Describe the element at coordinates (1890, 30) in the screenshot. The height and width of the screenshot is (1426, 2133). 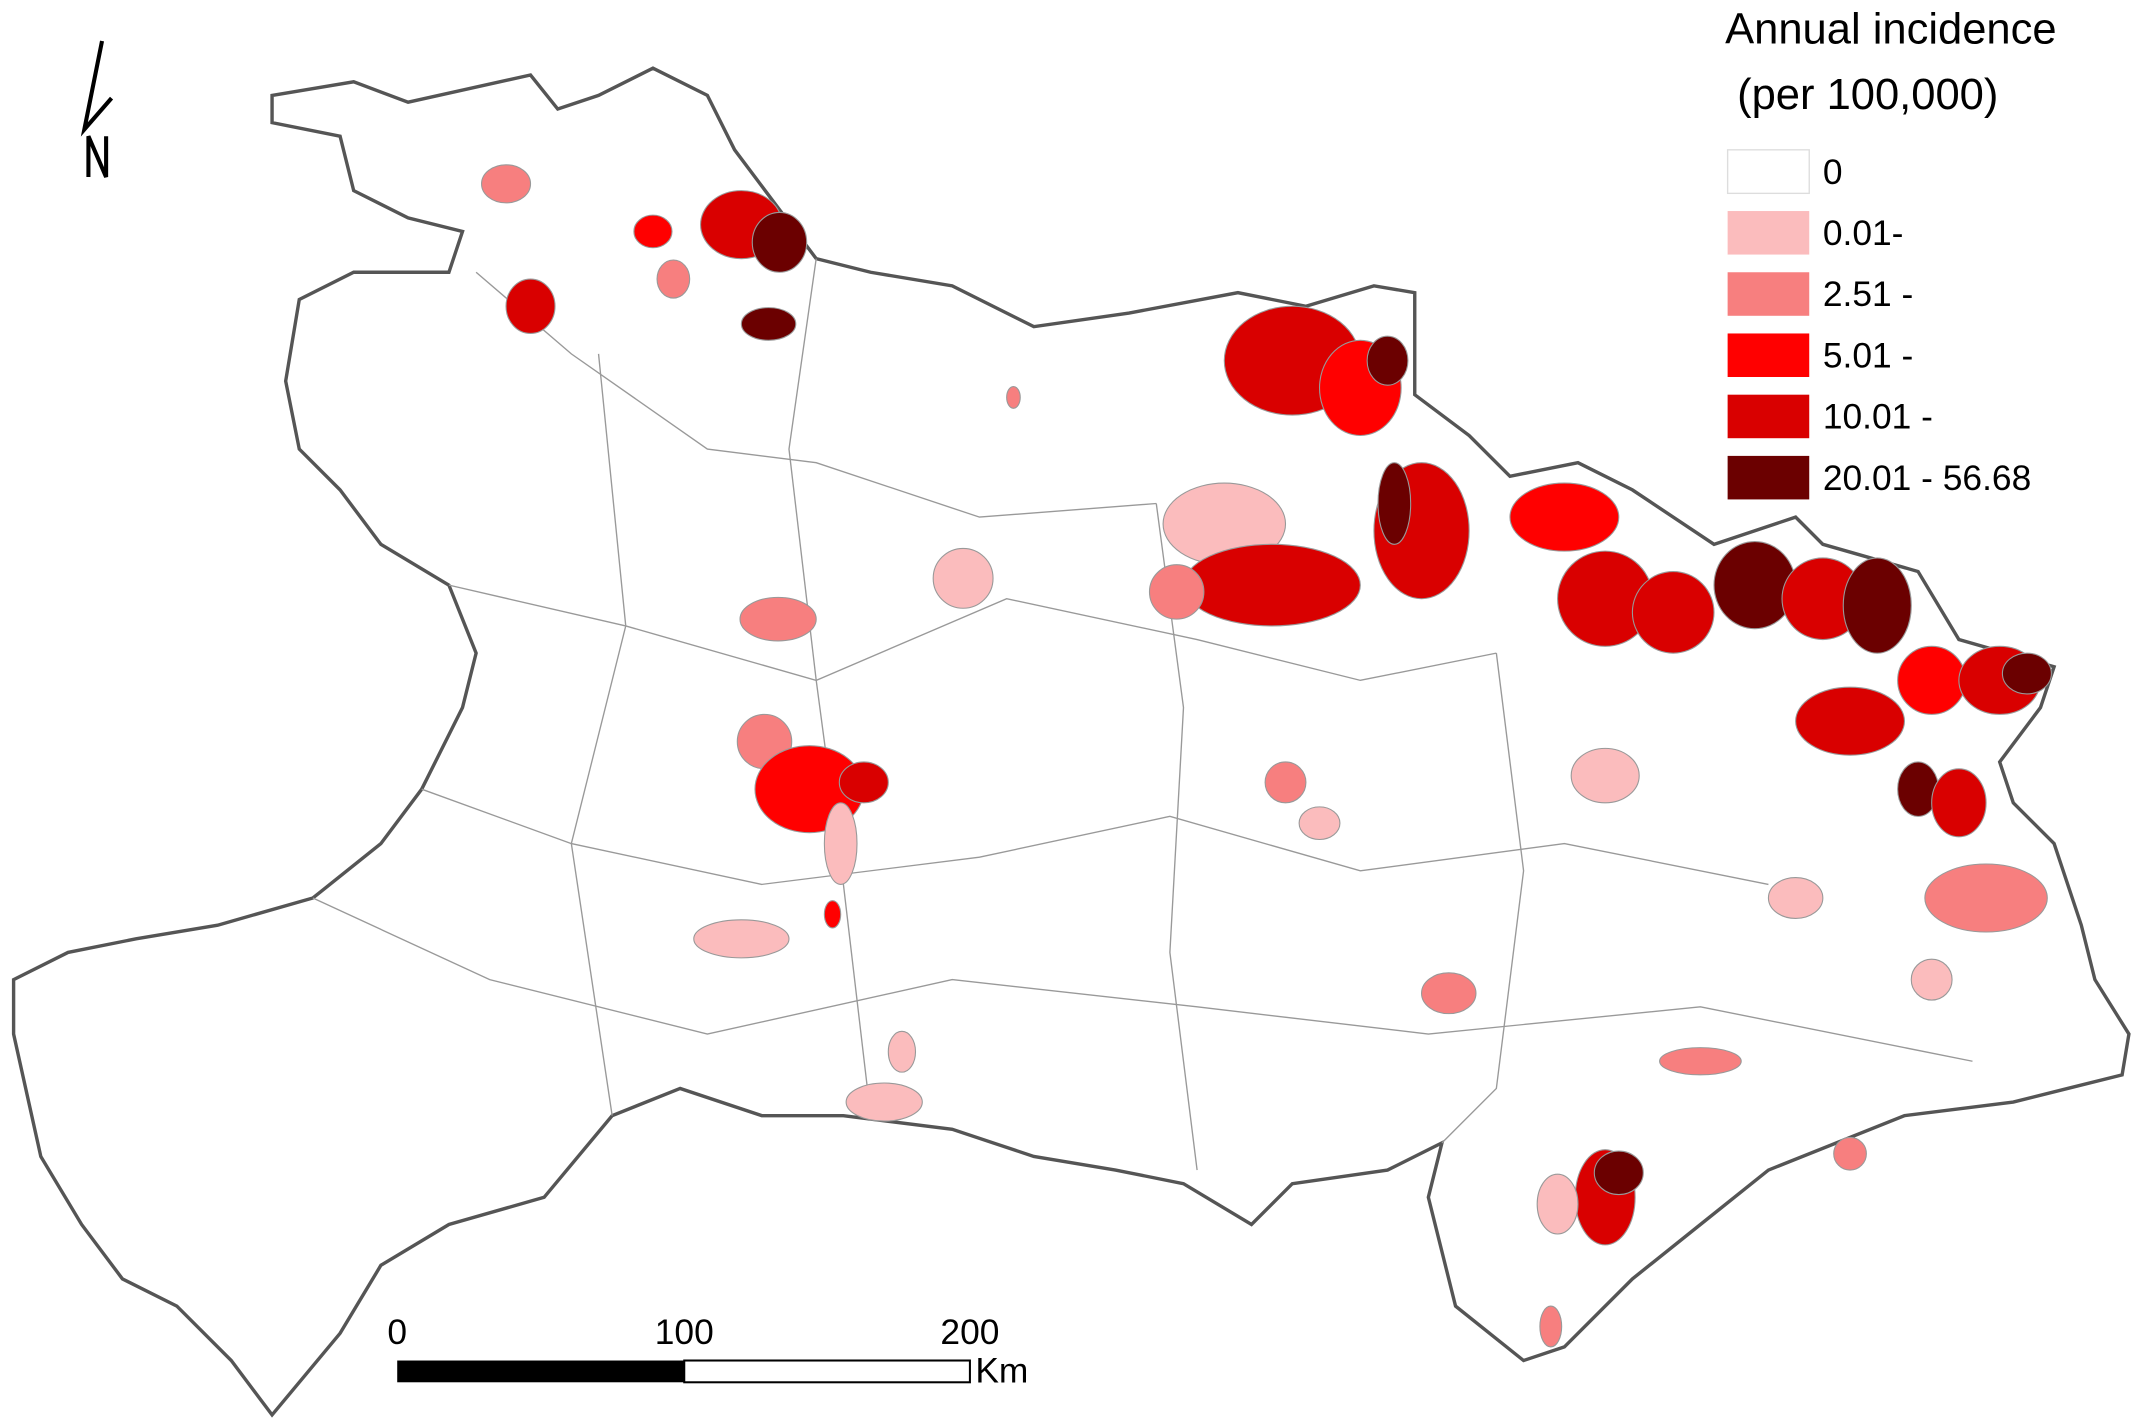
I see `legend-title: Annual incidence` at that location.